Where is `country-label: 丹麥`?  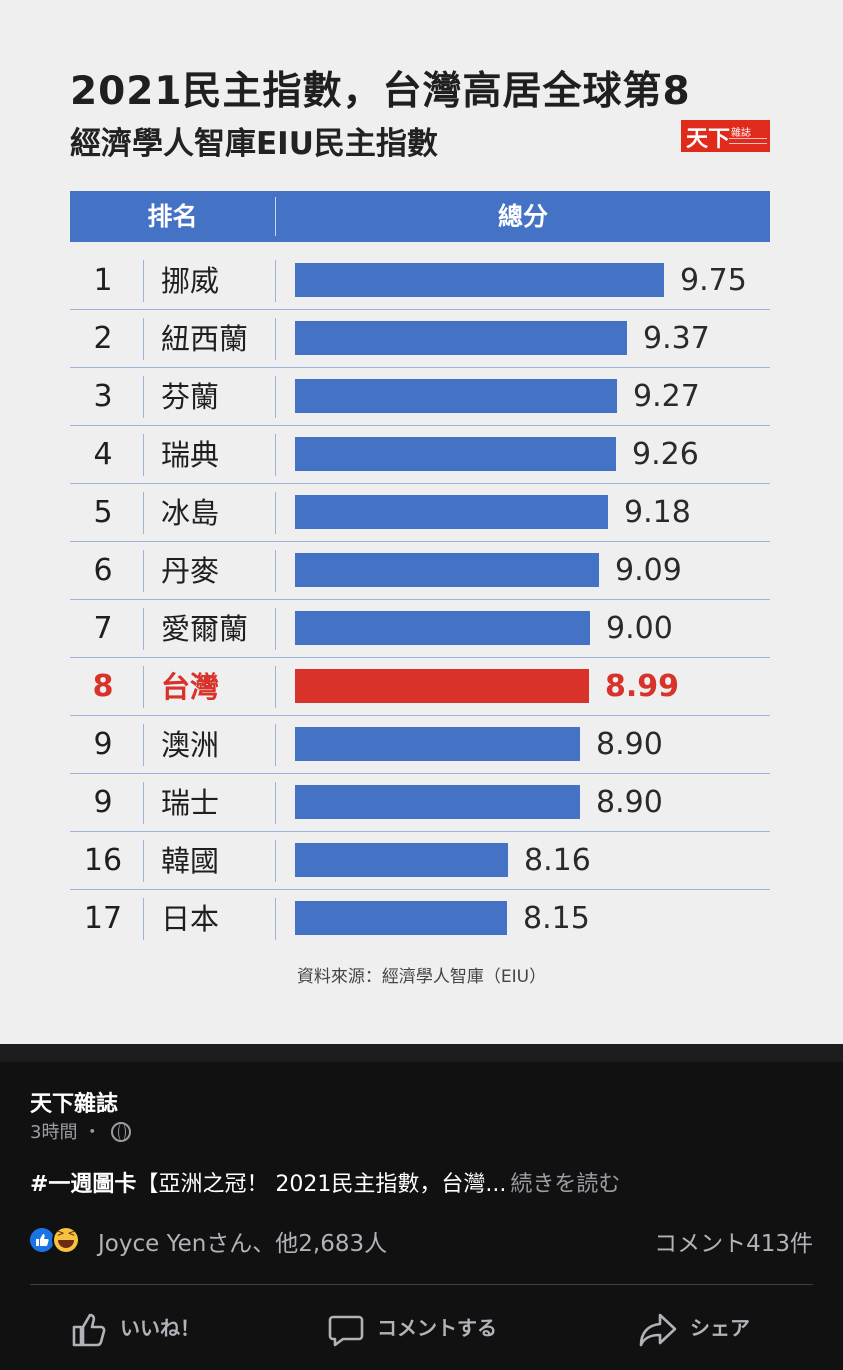 country-label: 丹麥 is located at coordinates (190, 571).